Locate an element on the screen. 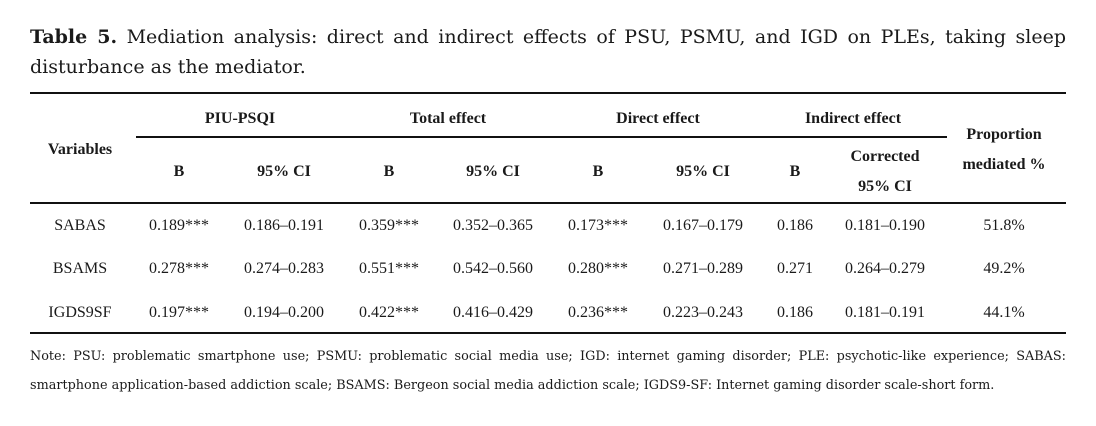 This screenshot has width=1096, height=426. cell-indirect-ci: 0.181–0.191 is located at coordinates (885, 312).